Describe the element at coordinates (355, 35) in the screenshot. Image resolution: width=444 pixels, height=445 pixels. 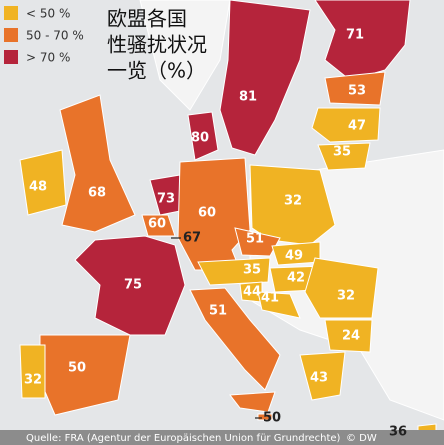
I see `region-value: 71` at that location.